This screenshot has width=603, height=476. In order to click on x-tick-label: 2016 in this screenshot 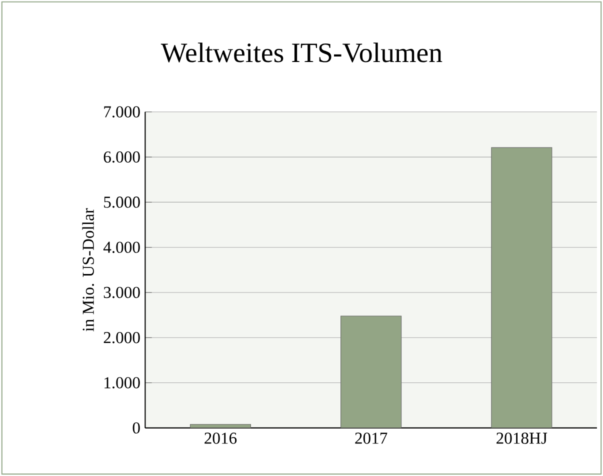, I will do `click(220, 438)`.